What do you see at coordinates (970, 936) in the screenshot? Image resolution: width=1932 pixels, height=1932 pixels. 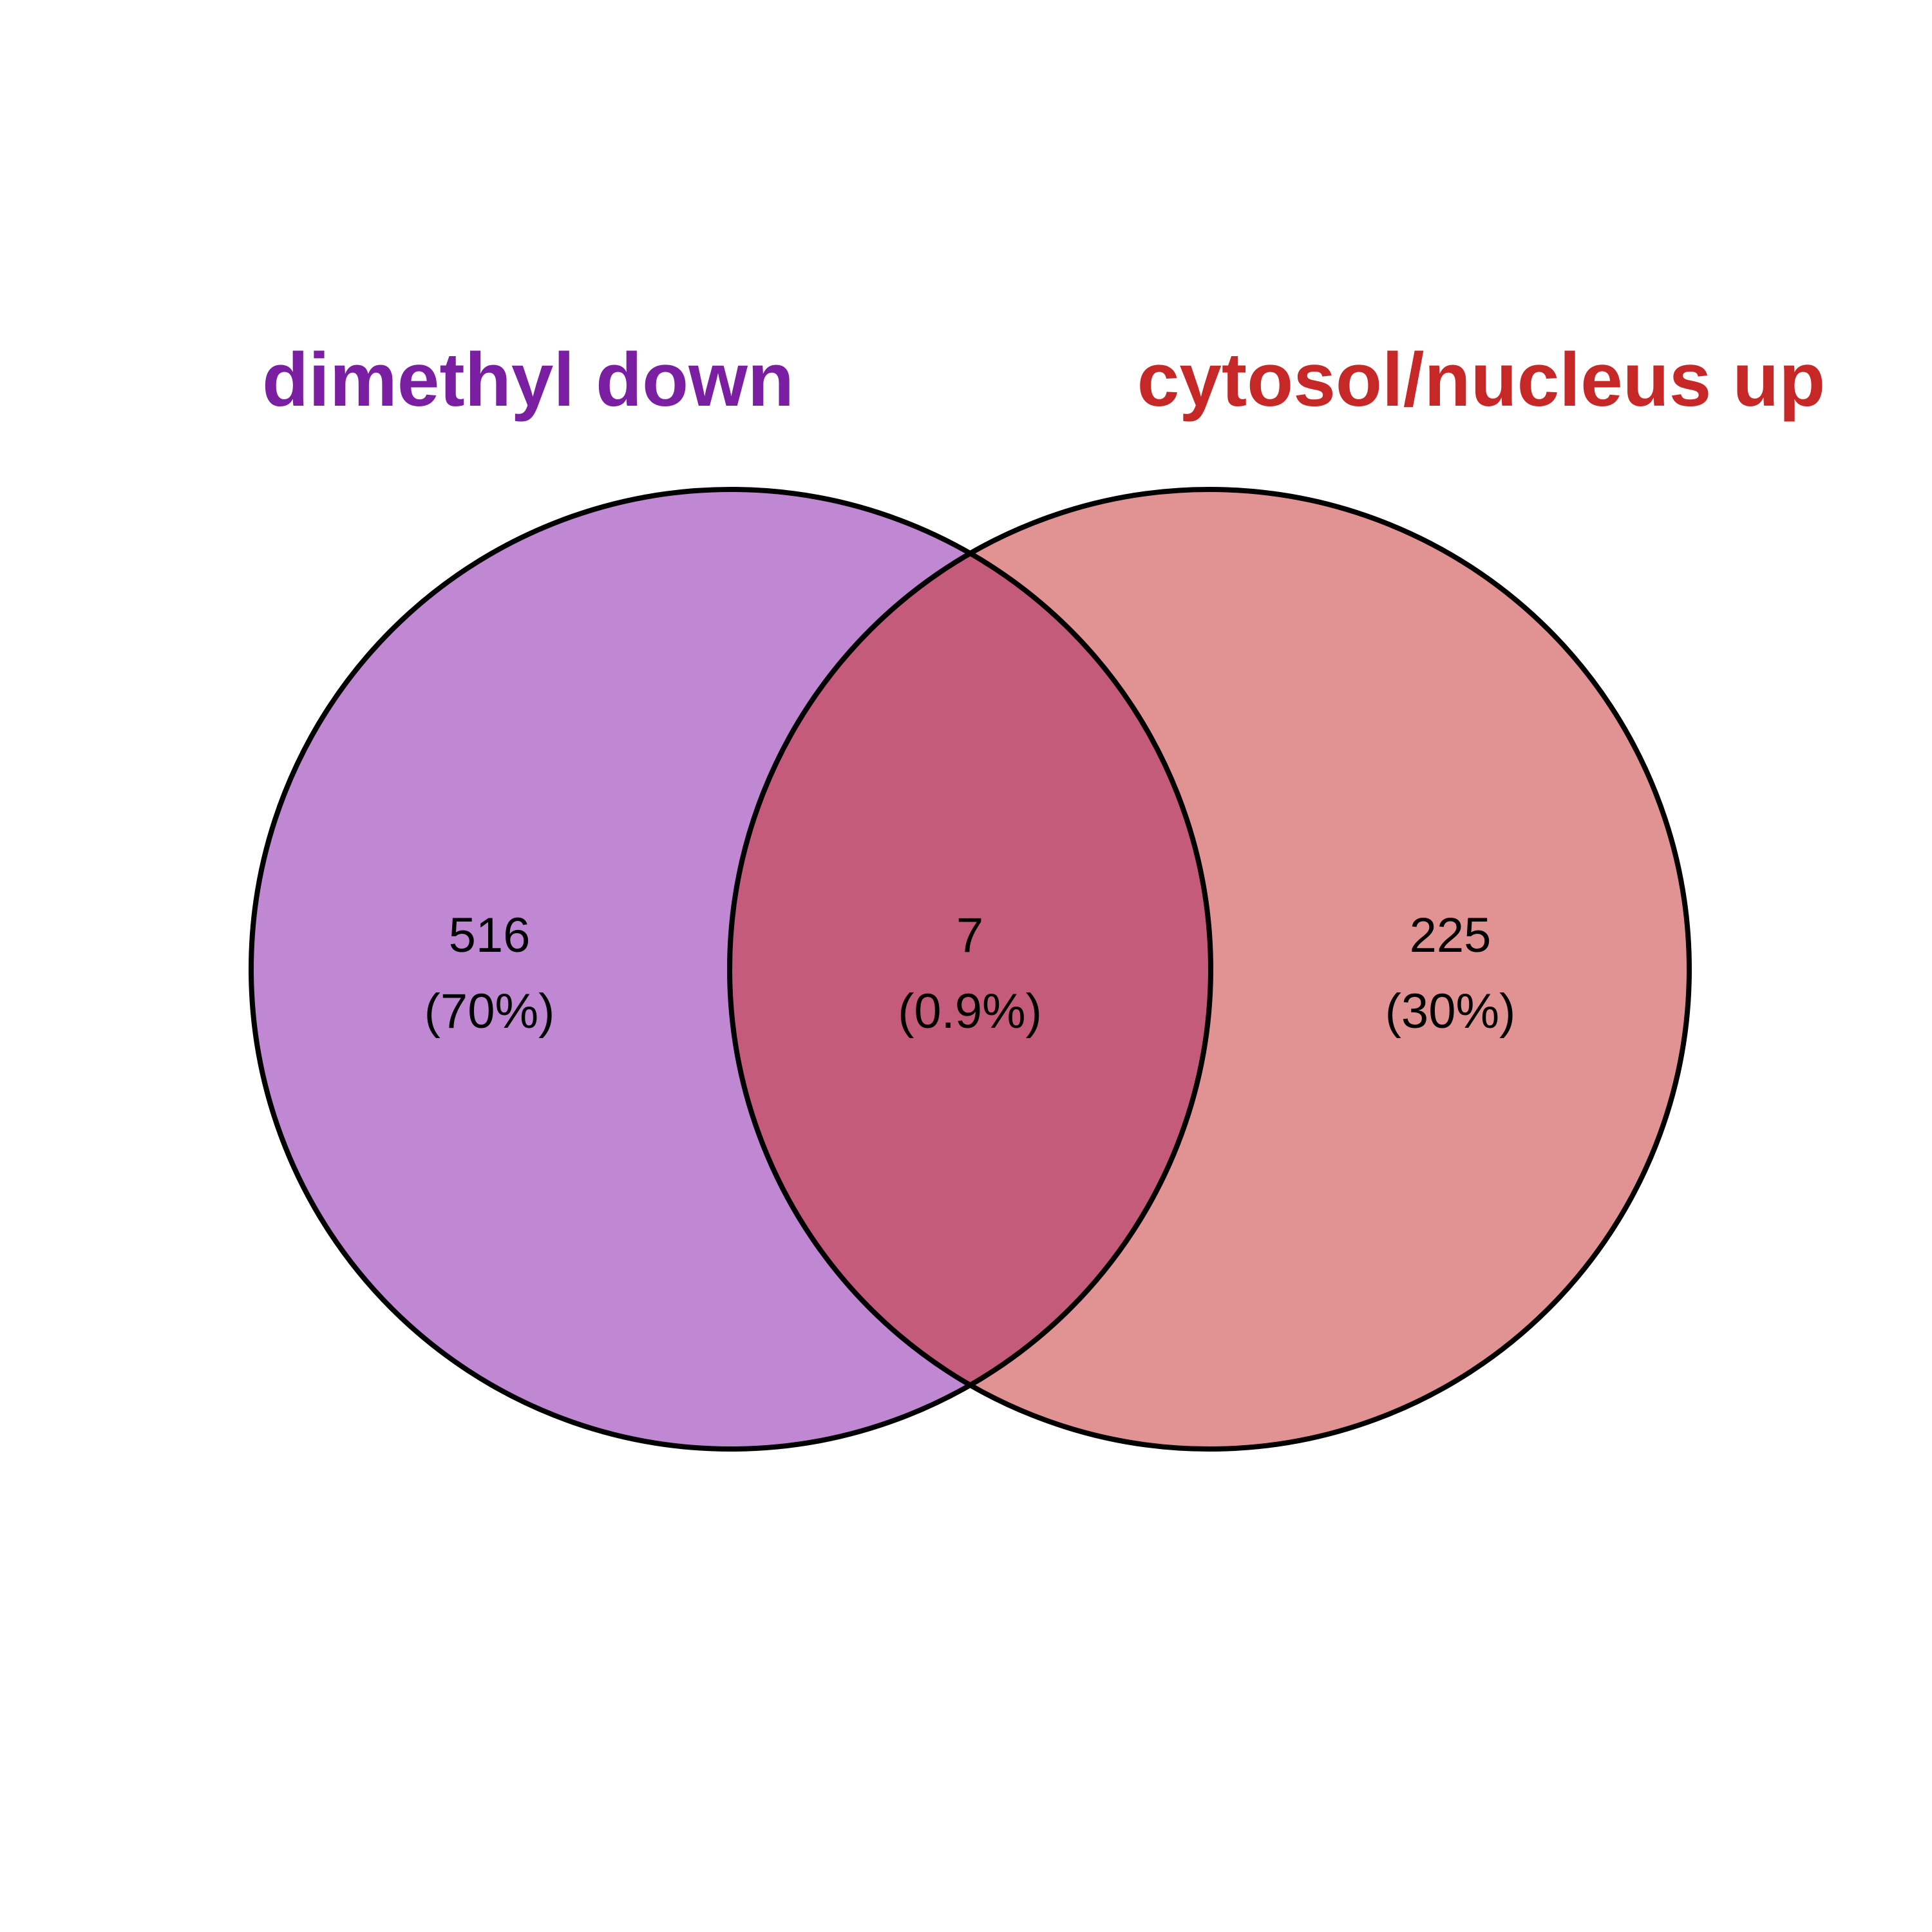 I see `intersection-count: 7` at bounding box center [970, 936].